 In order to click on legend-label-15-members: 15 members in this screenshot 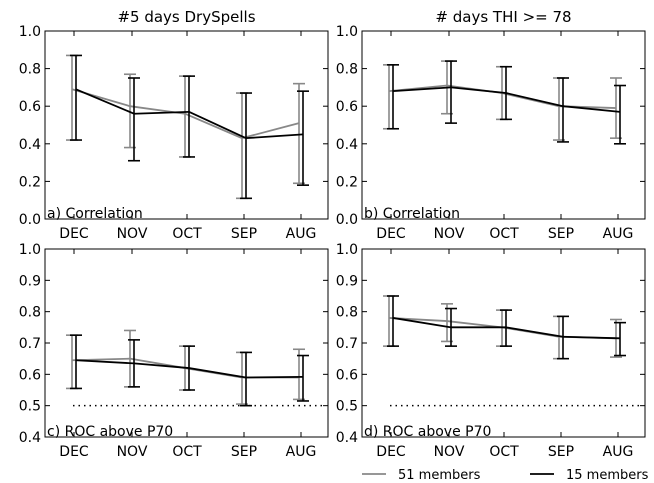, I will do `click(607, 475)`.